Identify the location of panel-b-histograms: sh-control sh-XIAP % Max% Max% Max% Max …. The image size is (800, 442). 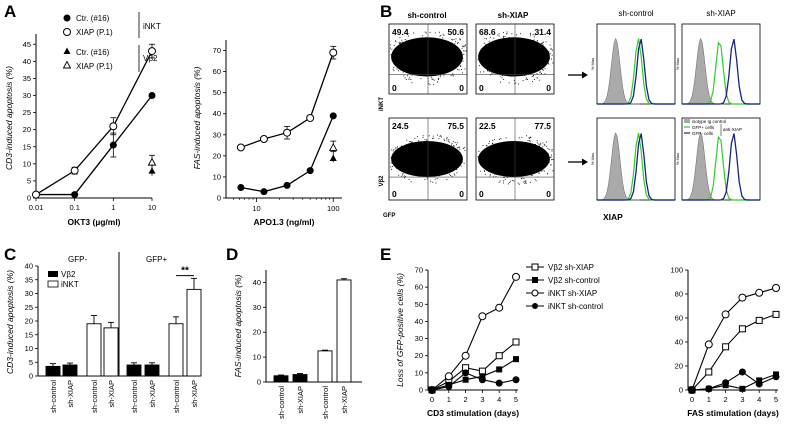
(675, 115).